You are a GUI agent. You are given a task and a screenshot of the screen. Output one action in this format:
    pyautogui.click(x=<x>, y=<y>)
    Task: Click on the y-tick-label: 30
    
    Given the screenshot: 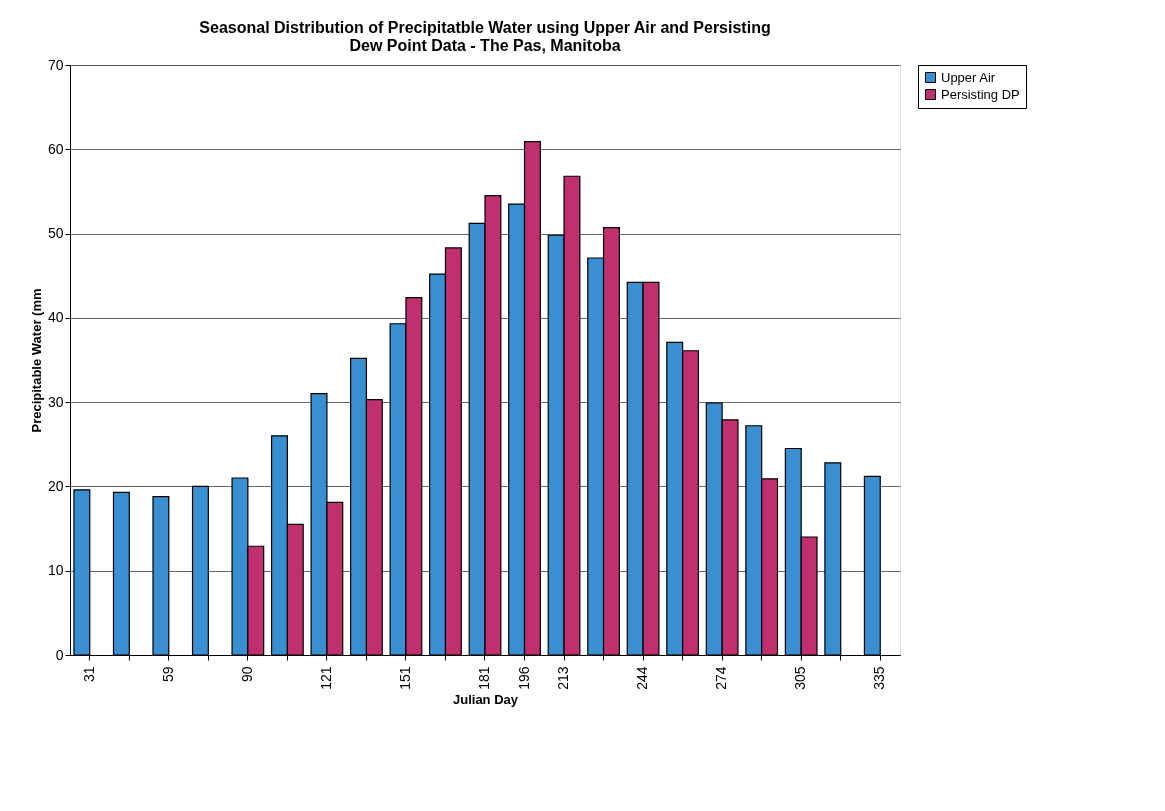 What is the action you would take?
    pyautogui.click(x=55, y=401)
    